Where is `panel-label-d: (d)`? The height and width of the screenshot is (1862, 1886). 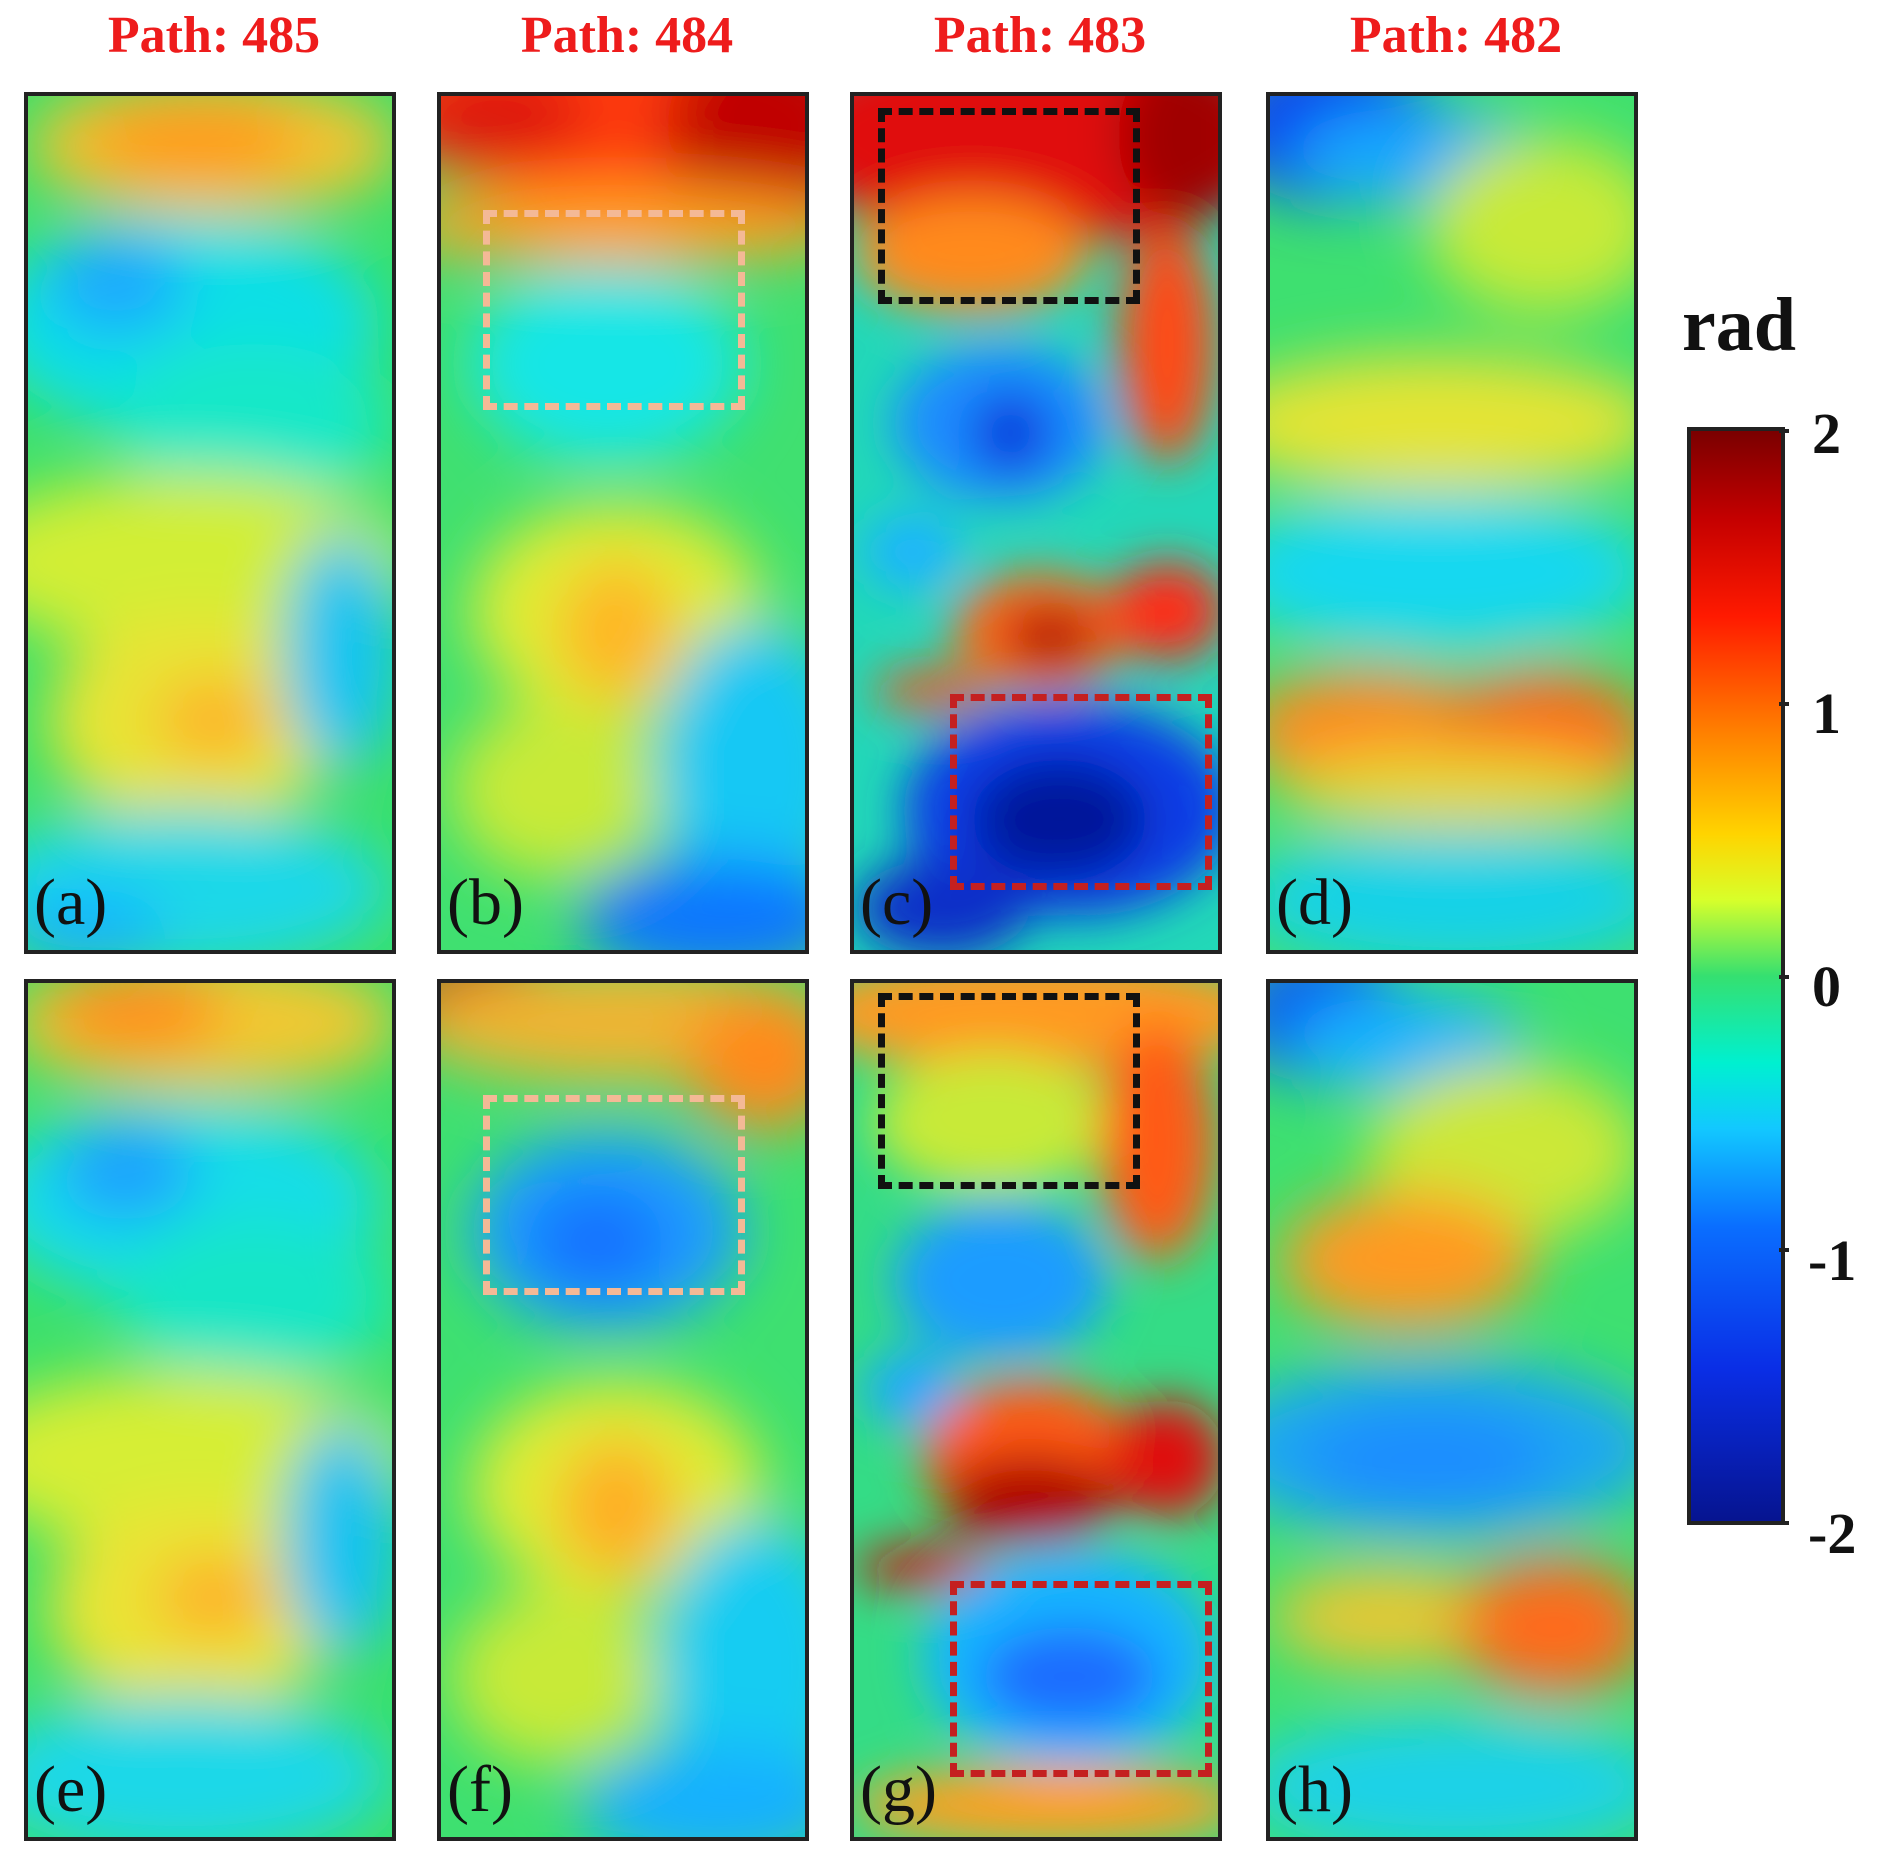
panel-label-d: (d) is located at coordinates (1314, 902).